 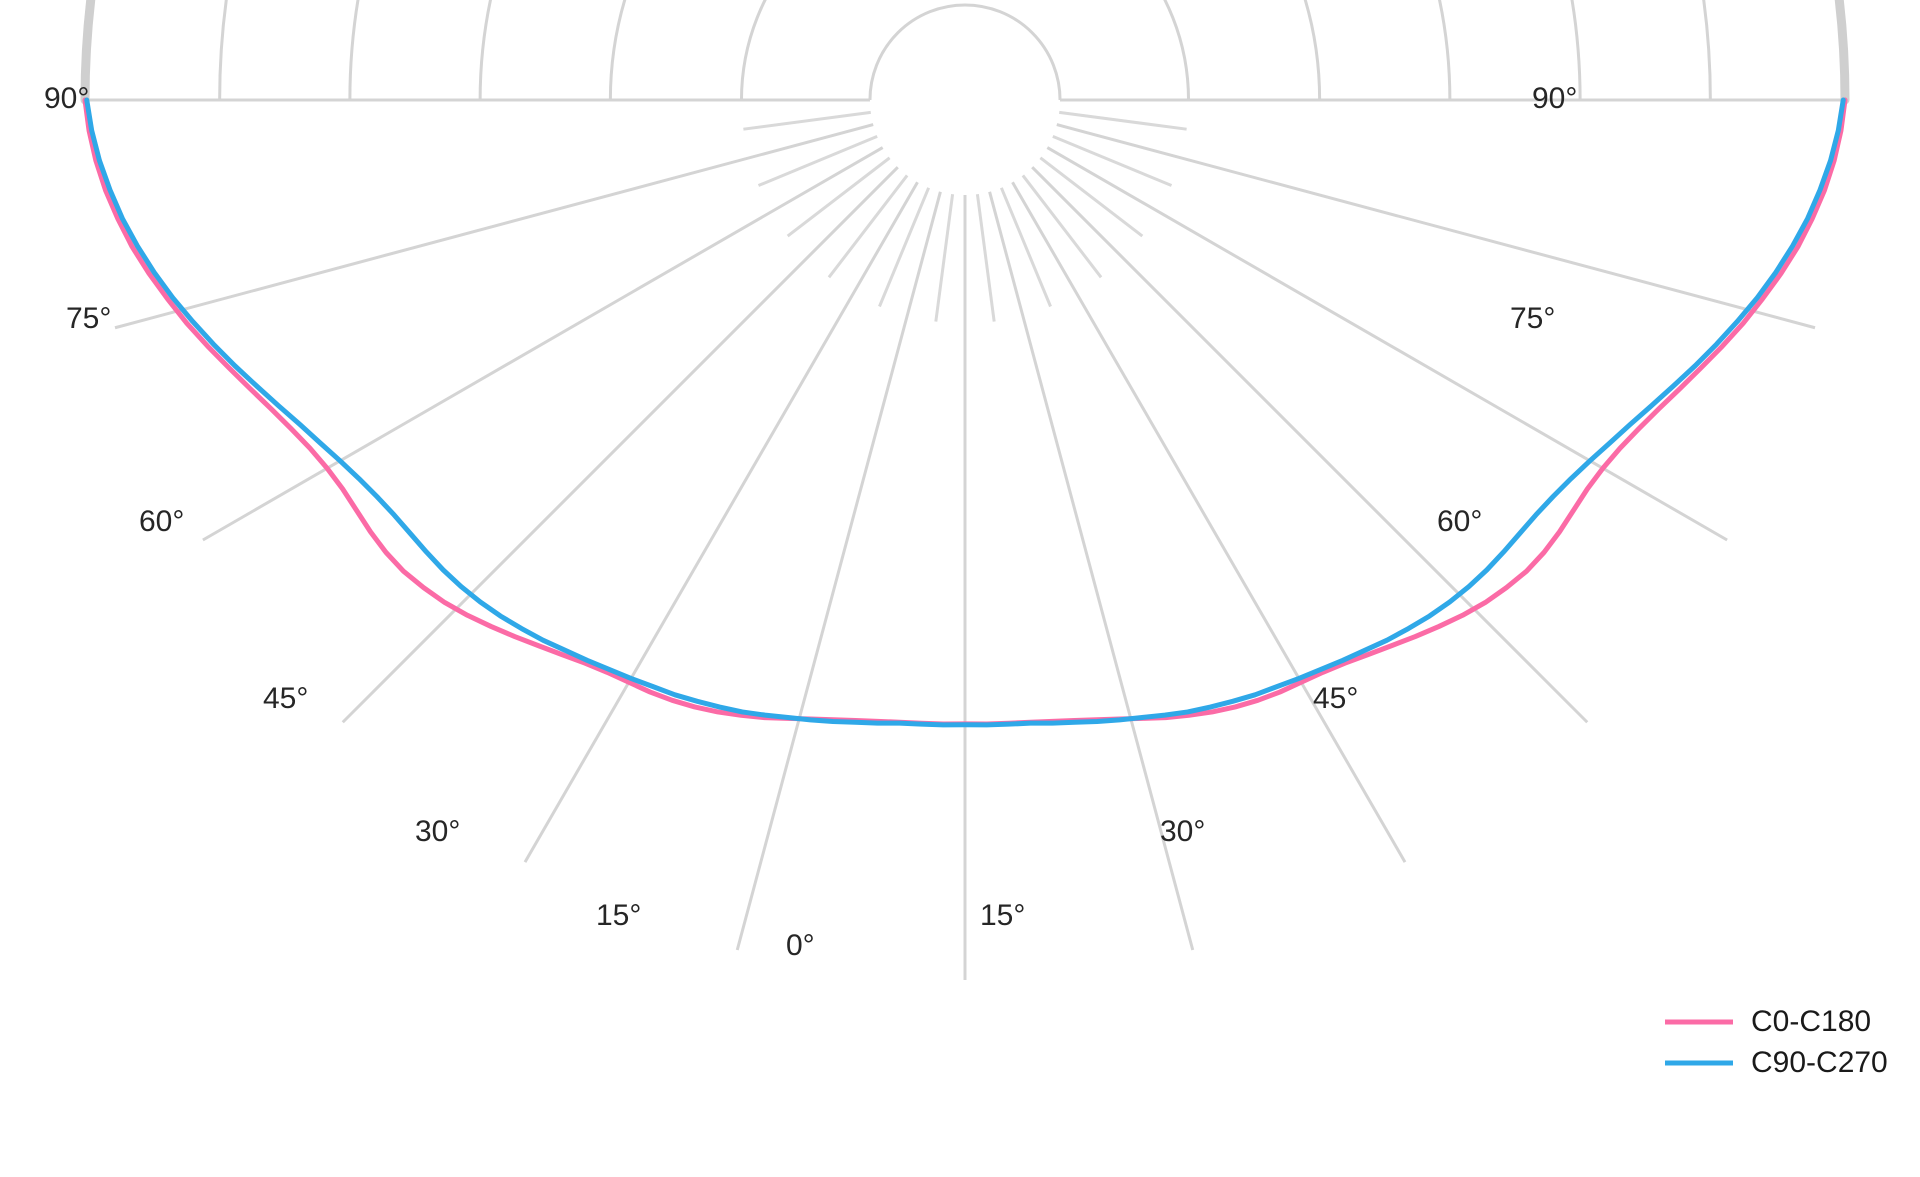 I want to click on angle-tick-30deg-right: 30°, so click(x=1182, y=831).